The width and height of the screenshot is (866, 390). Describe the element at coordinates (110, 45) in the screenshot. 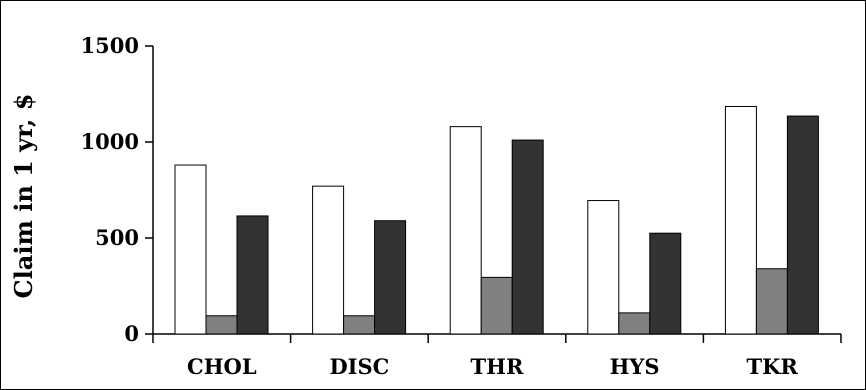

I see `y-tick-label: 1500` at that location.